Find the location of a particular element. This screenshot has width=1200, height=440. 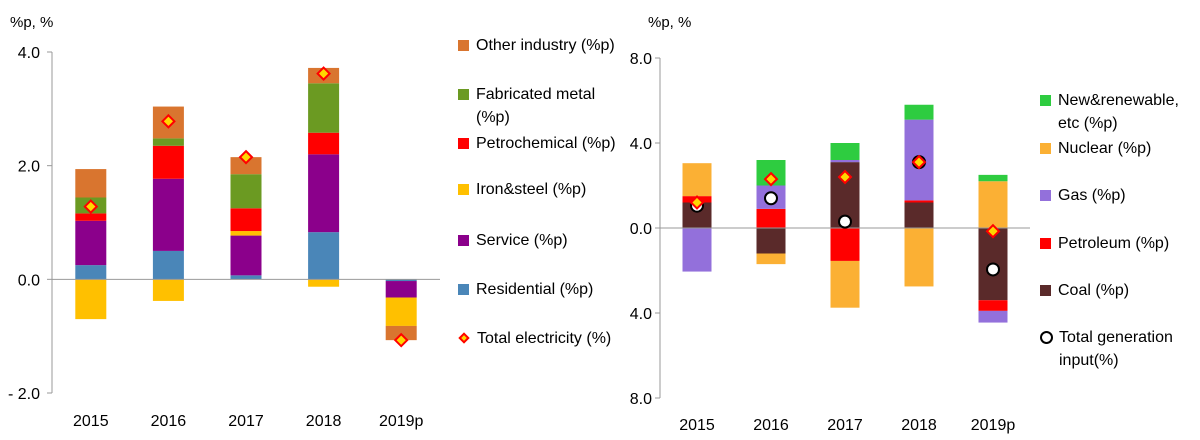

right-bar-petroleum-p-2017 is located at coordinates (845, 244).